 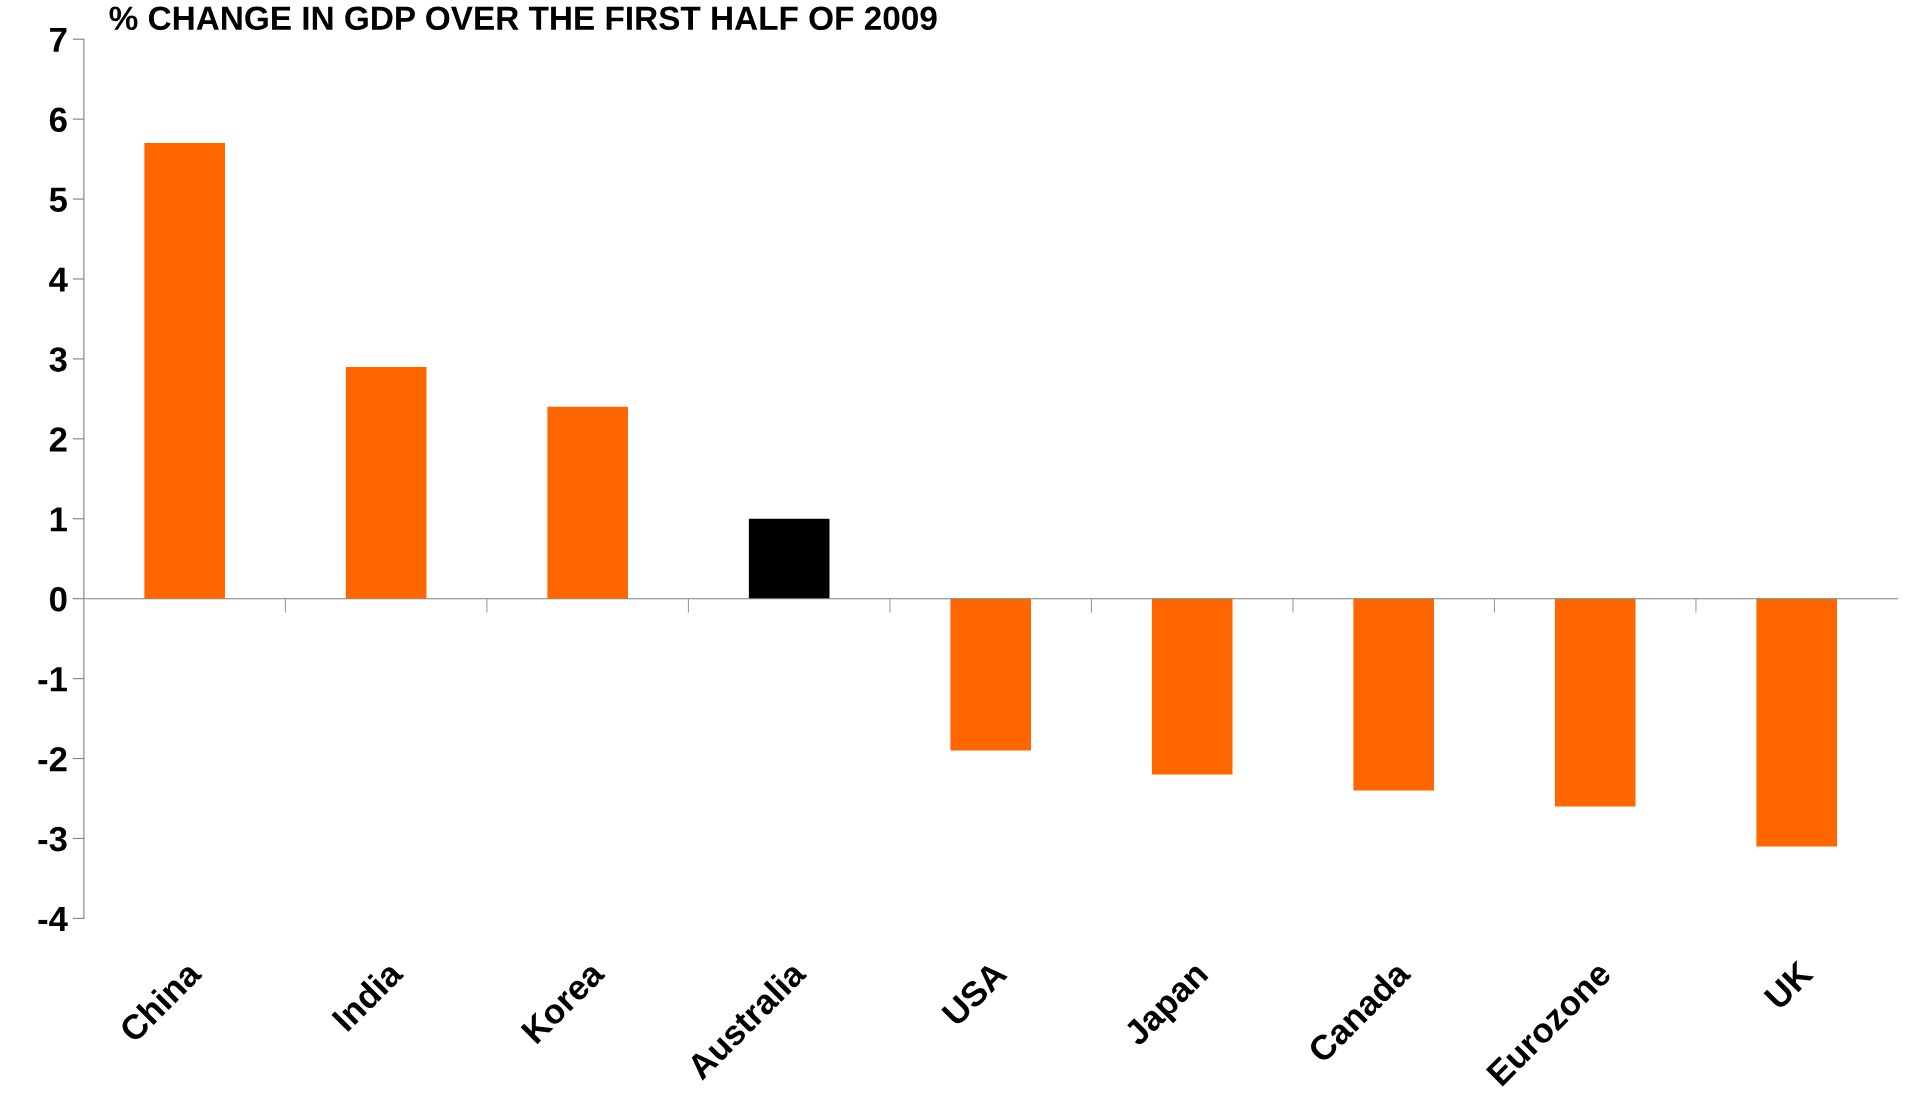 I want to click on y-tick-label: 4, so click(x=58, y=279).